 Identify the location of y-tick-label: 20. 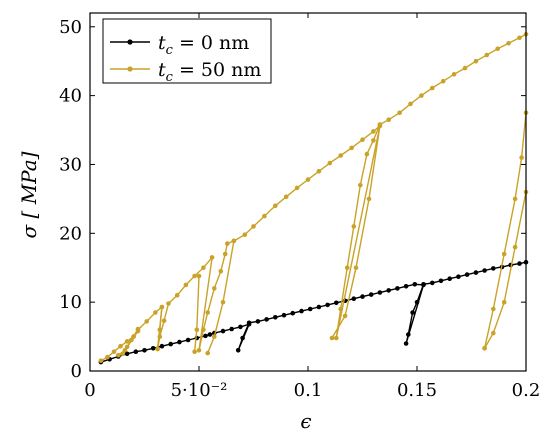
(70, 233).